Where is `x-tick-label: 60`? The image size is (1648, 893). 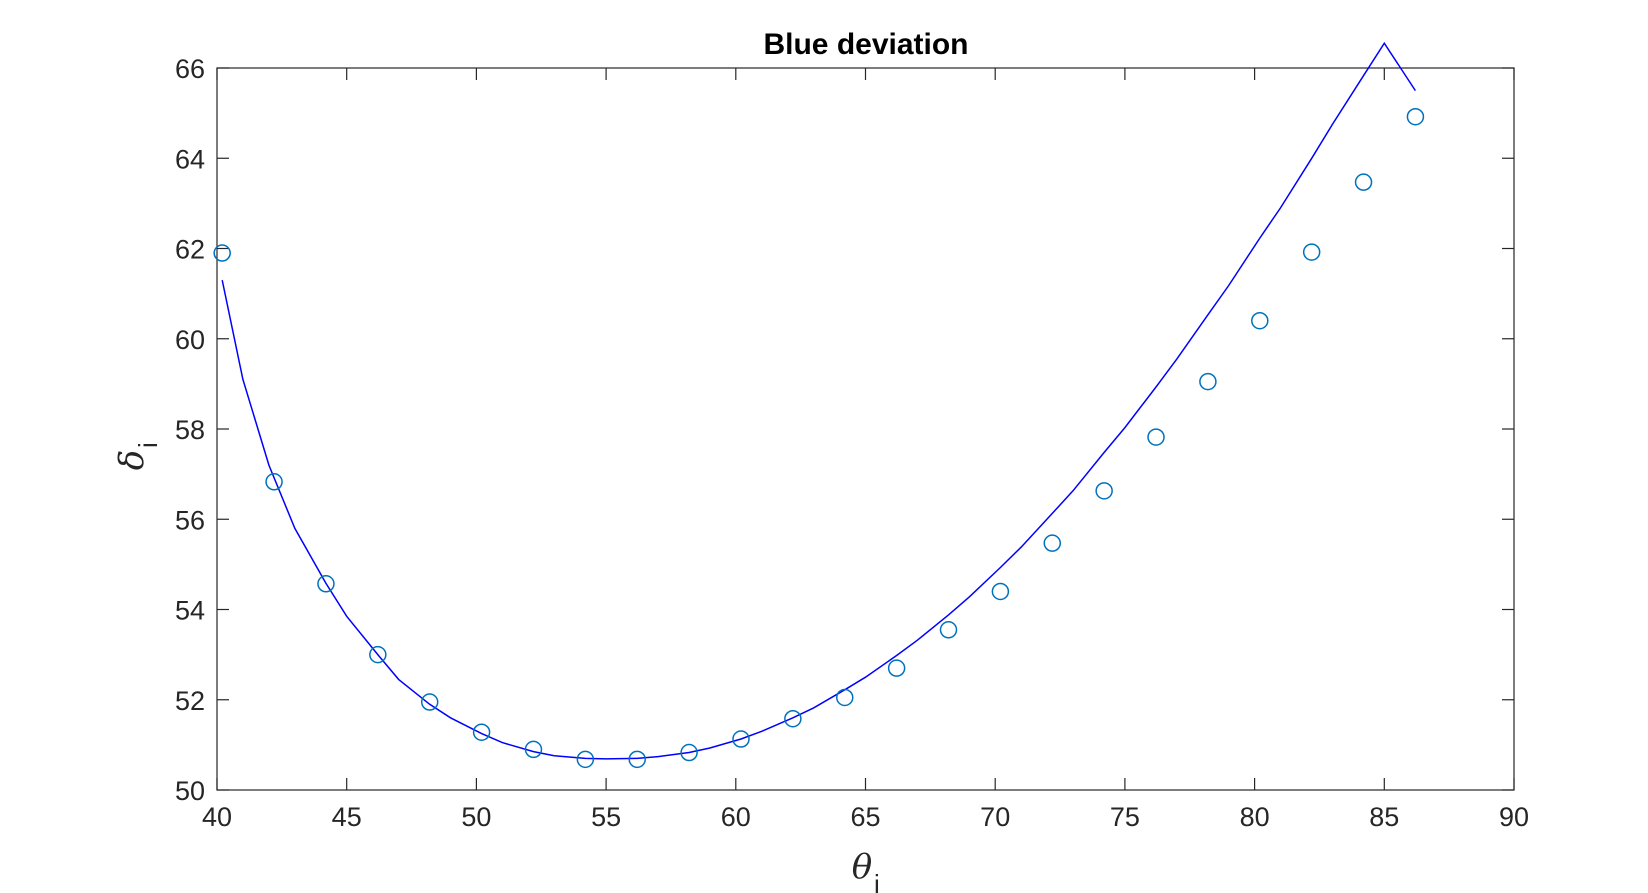 x-tick-label: 60 is located at coordinates (736, 817).